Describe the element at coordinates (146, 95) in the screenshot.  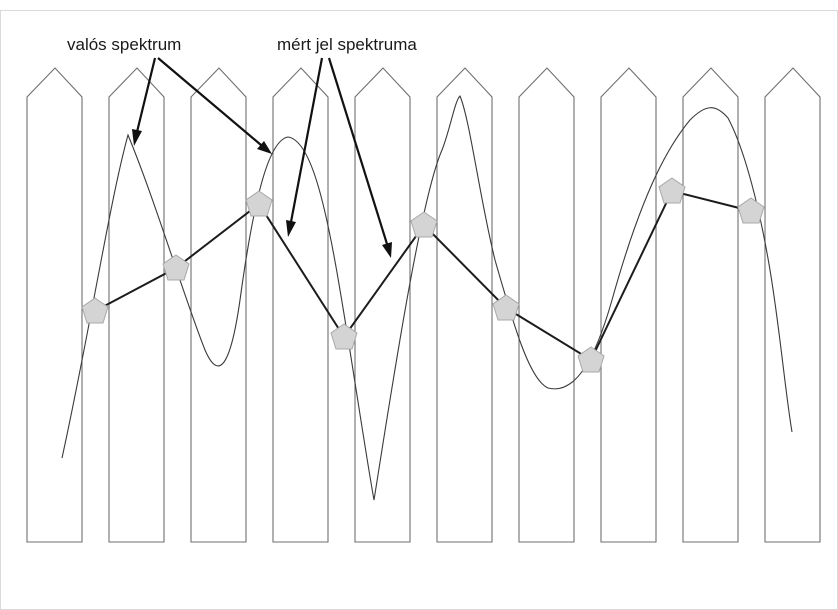
I see `arrow-true-spectrum-1-shaft` at that location.